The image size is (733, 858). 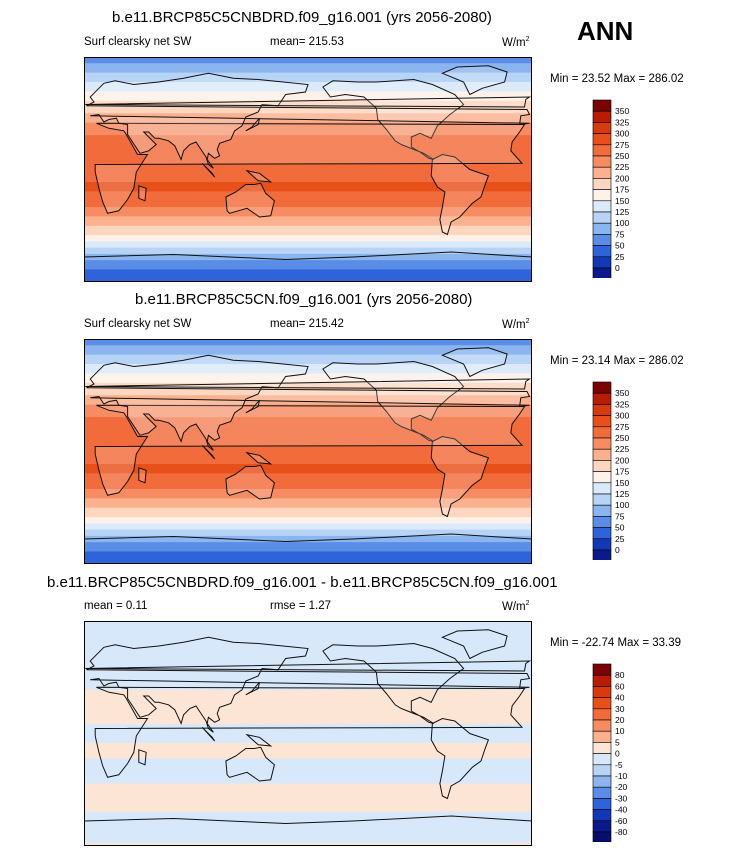 I want to click on legend-tick-label: 200, so click(x=622, y=178).